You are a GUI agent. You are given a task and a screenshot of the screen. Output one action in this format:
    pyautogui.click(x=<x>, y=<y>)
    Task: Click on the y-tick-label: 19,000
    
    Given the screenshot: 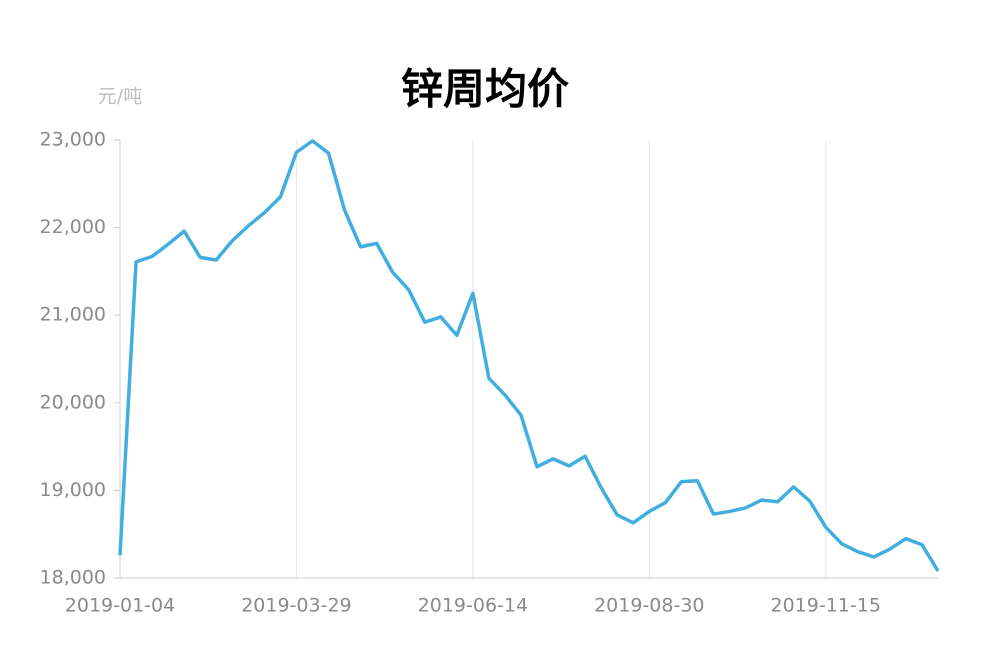 What is the action you would take?
    pyautogui.click(x=73, y=490)
    